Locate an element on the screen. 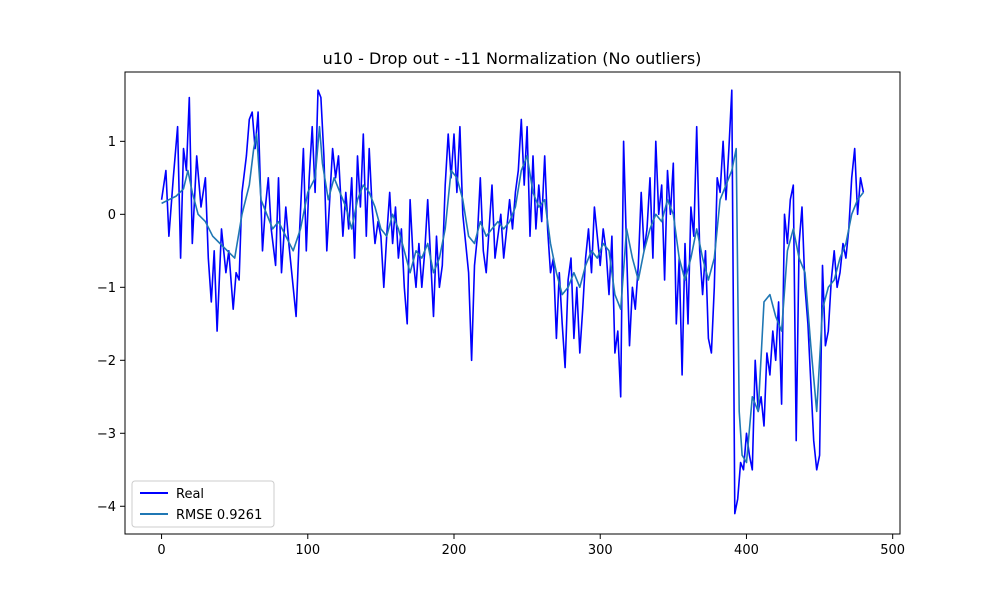 This screenshot has width=1000, height=600. y-tick-label: −4 is located at coordinates (106, 507).